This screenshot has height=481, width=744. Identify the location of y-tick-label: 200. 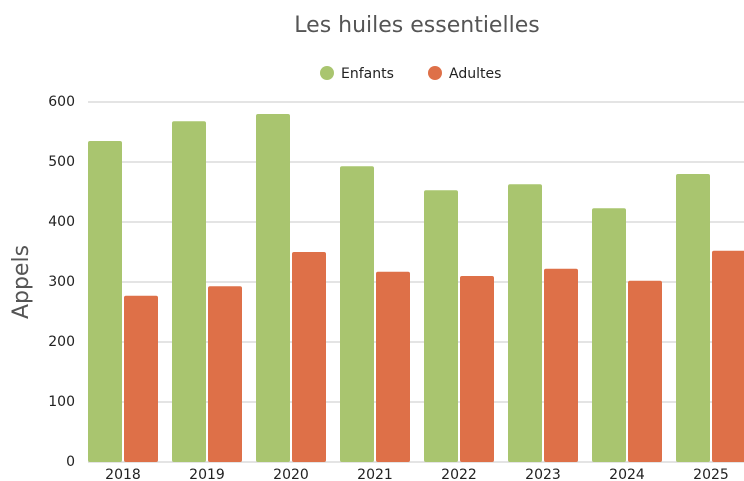
(61, 342).